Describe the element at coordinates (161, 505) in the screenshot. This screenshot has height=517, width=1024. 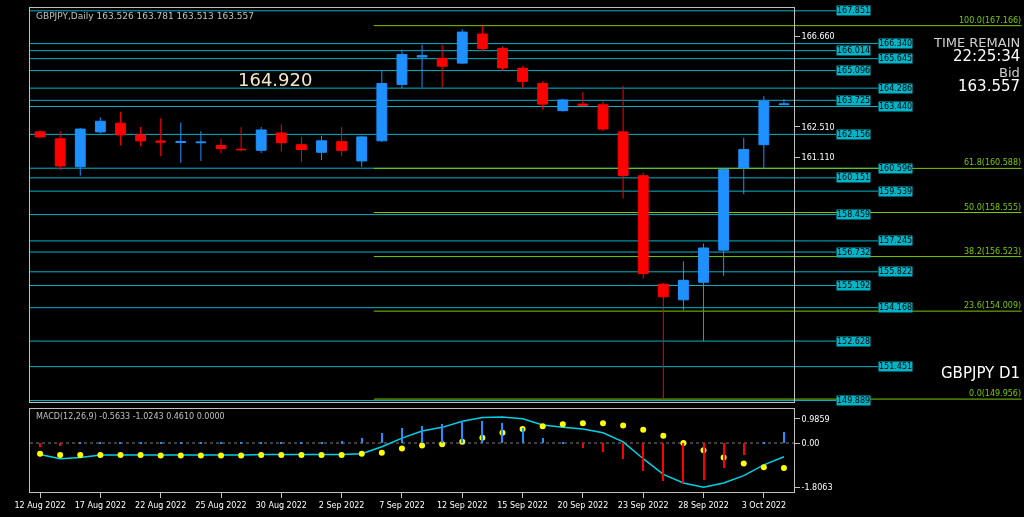
I see `x-tick-label: 22 Aug 2022` at that location.